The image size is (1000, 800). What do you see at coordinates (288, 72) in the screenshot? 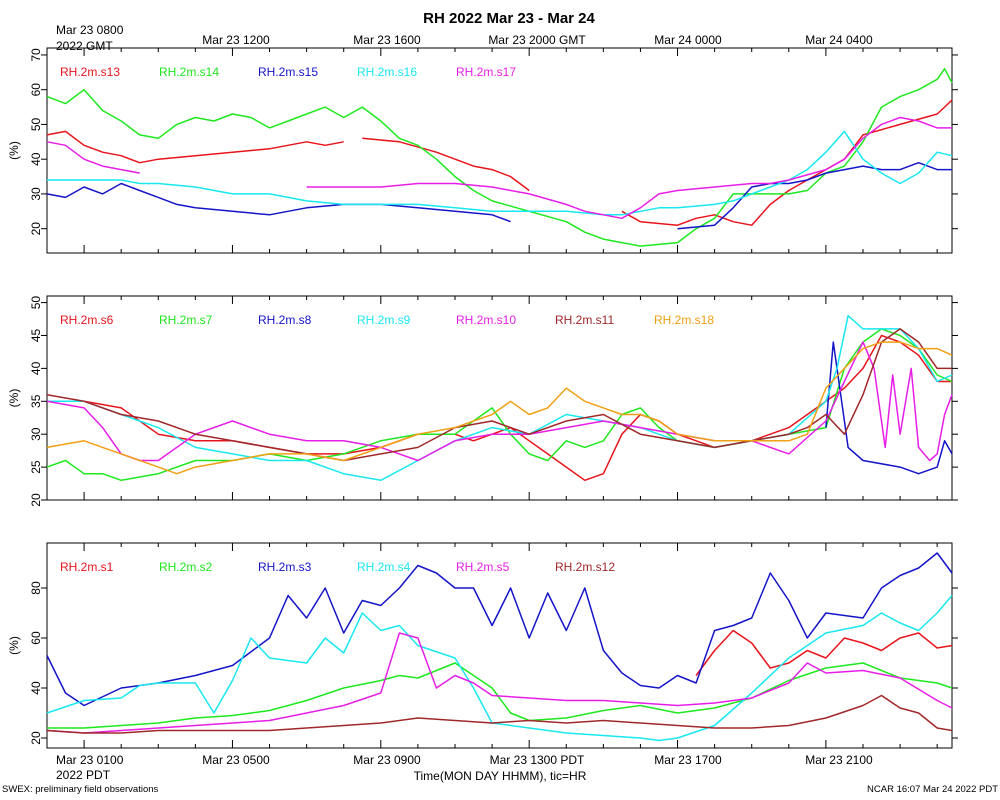
I see `legend-entry: RH.2m.s15` at bounding box center [288, 72].